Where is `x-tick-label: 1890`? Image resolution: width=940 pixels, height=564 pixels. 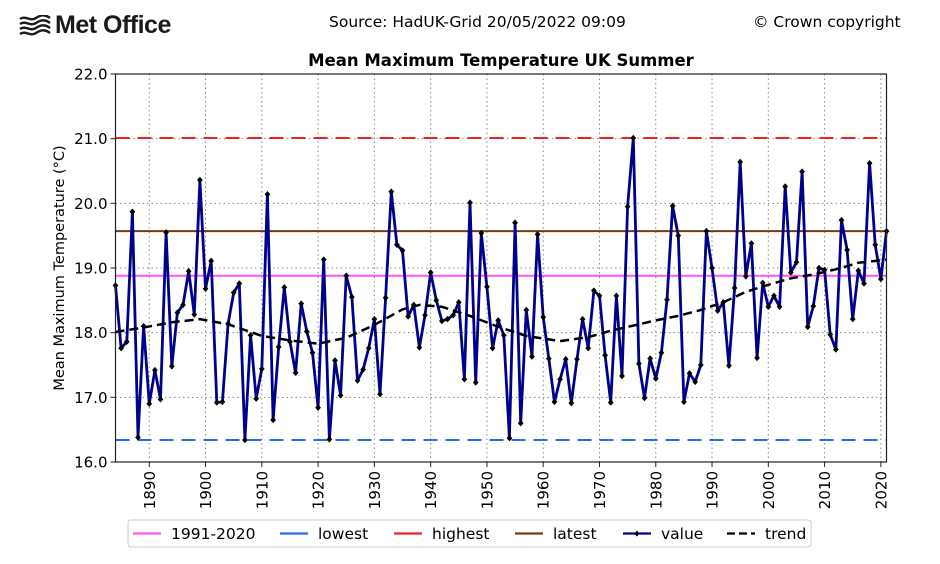
x-tick-label: 1890 is located at coordinates (150, 490).